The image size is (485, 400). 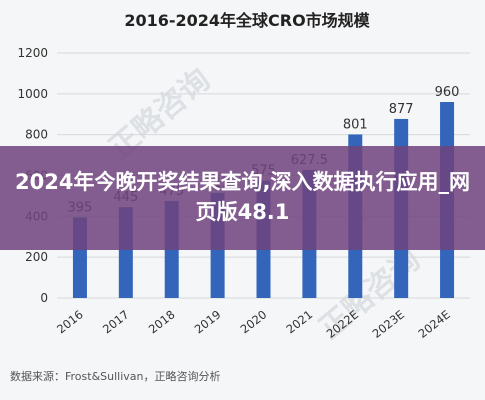 I want to click on x-tick-label: 2018, so click(x=162, y=321).